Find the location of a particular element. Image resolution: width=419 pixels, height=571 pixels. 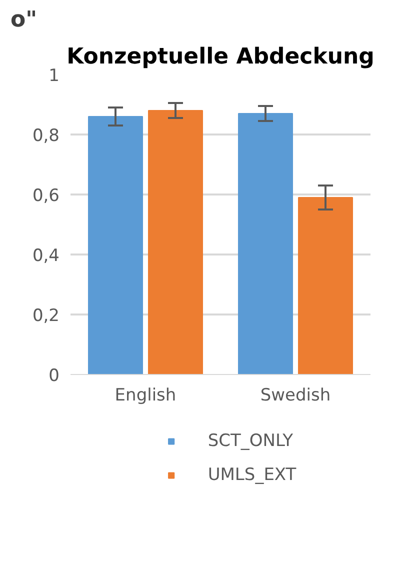

chart-title: Konzeptuelle Abdeckung is located at coordinates (220, 57).